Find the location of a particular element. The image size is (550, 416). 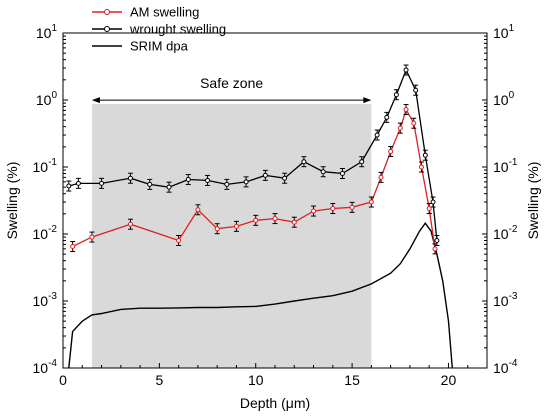

y-tick-label-right: 10⁻¹ is located at coordinates (505, 166).